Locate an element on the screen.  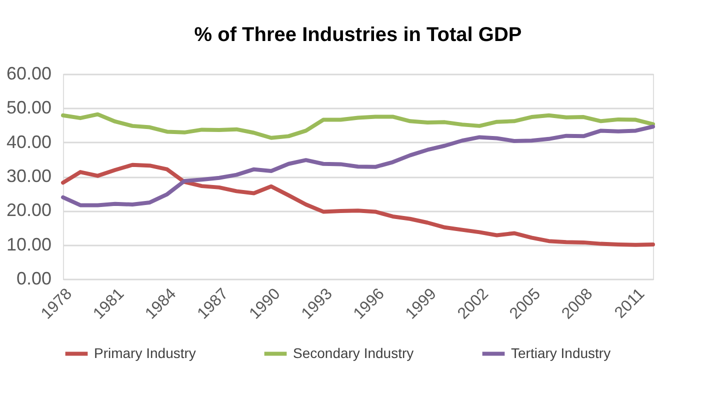
y-tick-label: 50.00 is located at coordinates (29, 108).